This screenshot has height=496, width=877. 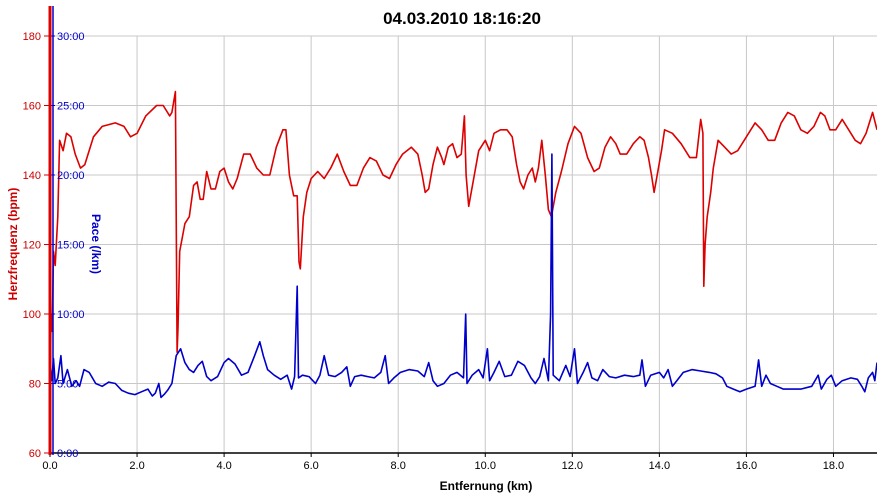 I want to click on x-axis-title: Entfernung (km), so click(x=486, y=486).